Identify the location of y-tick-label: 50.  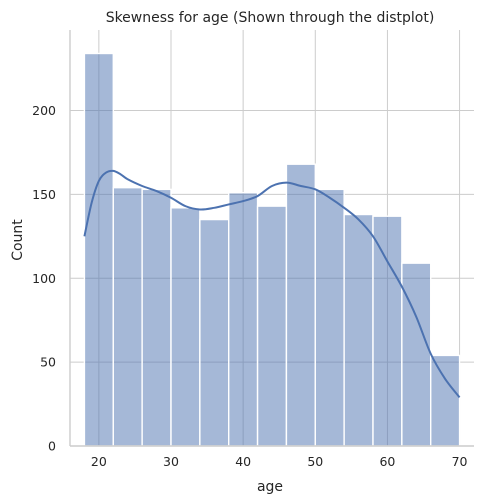
(48, 362).